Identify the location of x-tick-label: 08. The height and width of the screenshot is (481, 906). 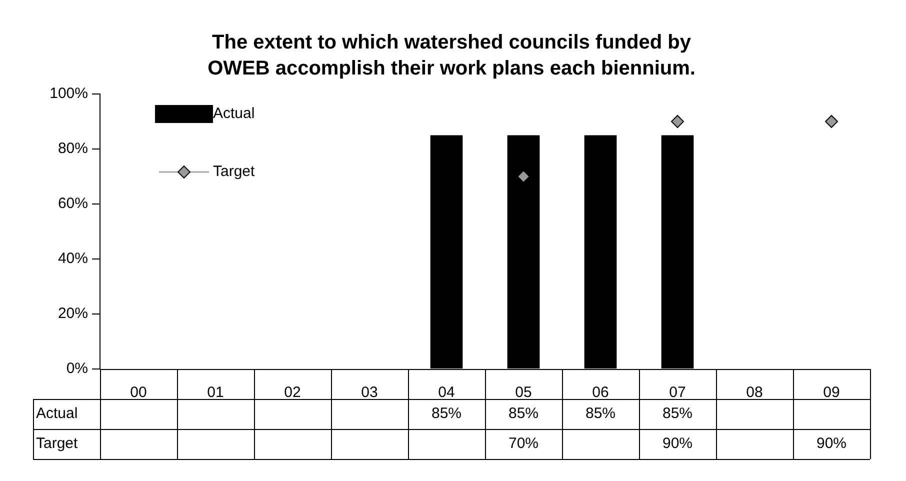
(754, 393).